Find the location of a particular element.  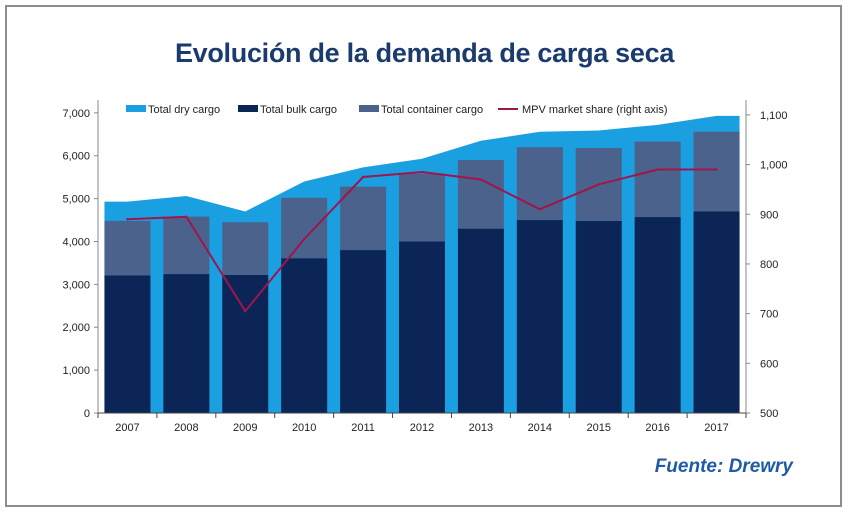

y-tick-label-right: 1,000 is located at coordinates (774, 166).